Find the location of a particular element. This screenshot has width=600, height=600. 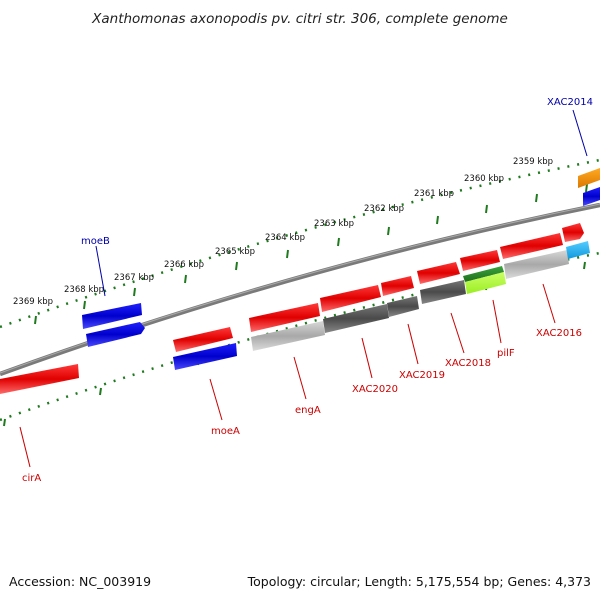

gene-XAC2016-red is located at coordinates (531, 246).